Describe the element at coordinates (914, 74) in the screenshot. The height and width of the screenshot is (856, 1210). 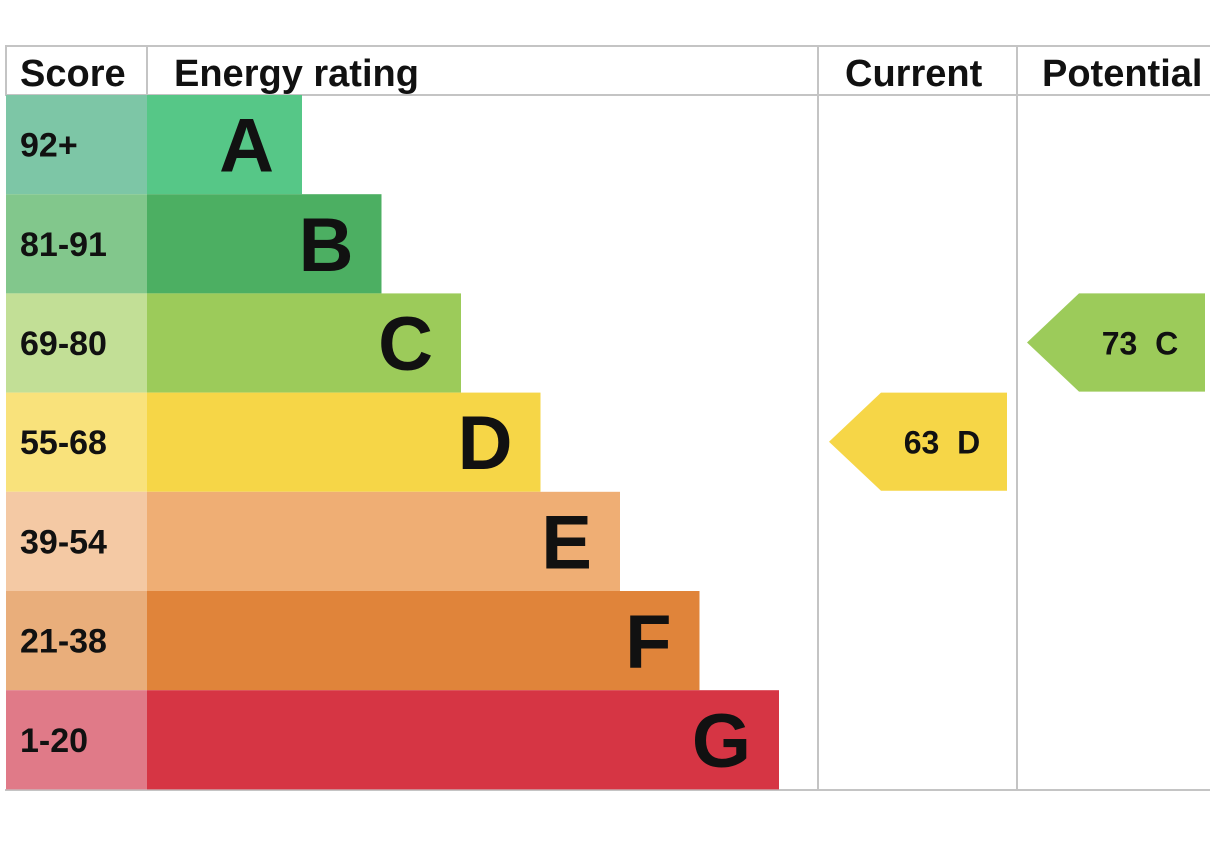
I see `header-current: Current` at that location.